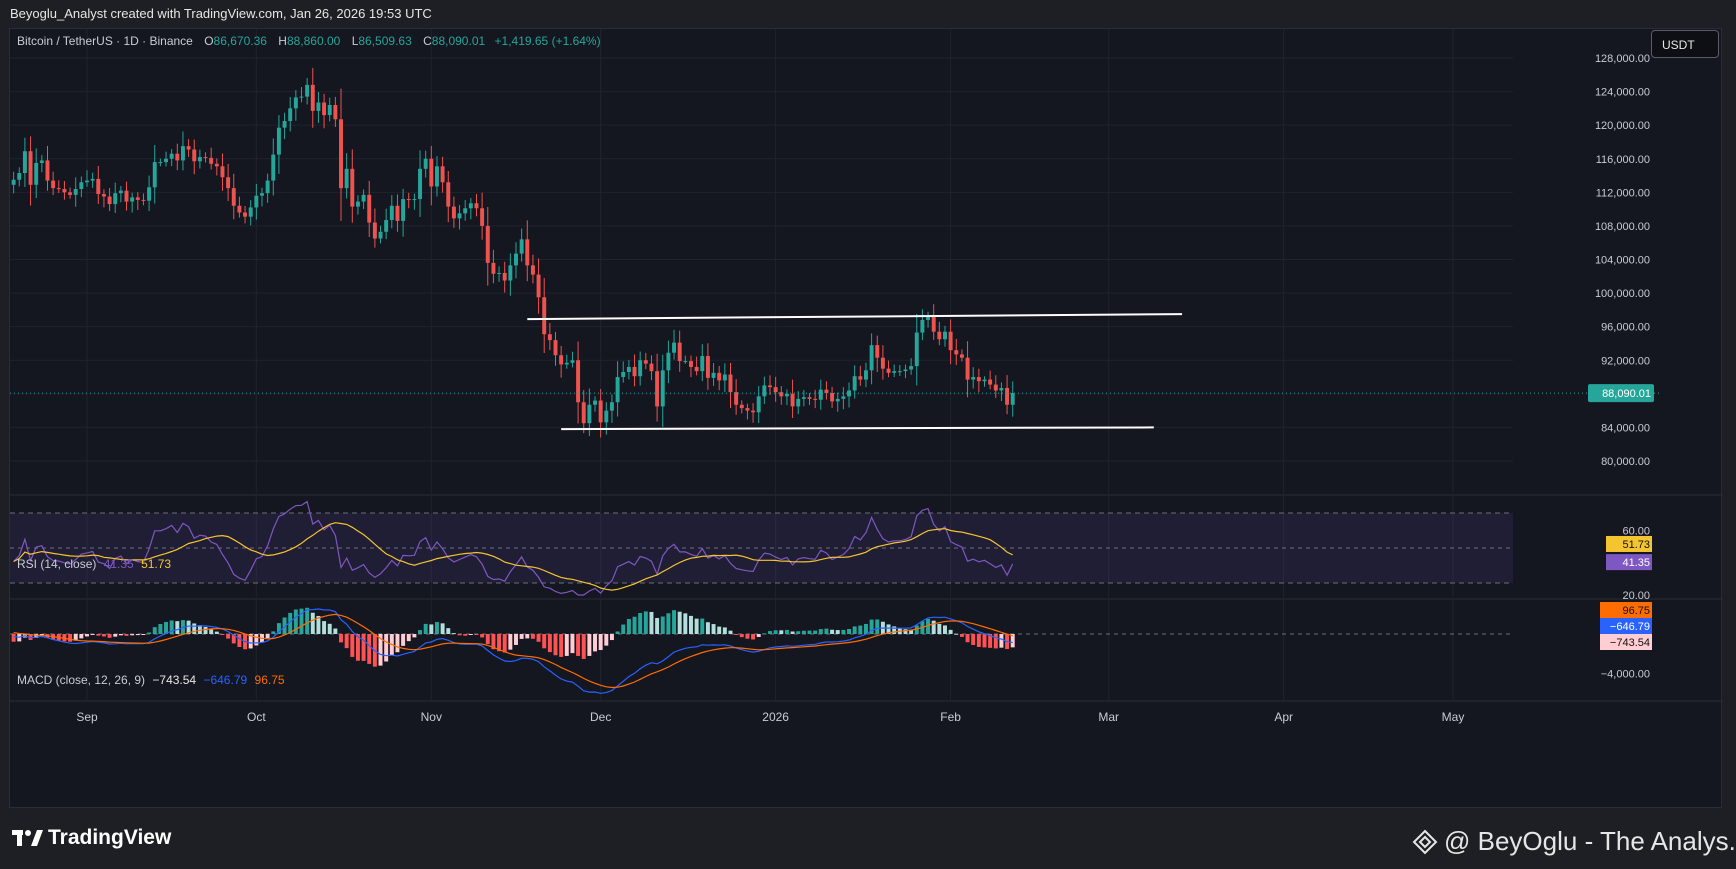 The width and height of the screenshot is (1736, 869). Describe the element at coordinates (81, 680) in the screenshot. I see `macd-label: MACD (close, 12, 26, 9)` at that location.